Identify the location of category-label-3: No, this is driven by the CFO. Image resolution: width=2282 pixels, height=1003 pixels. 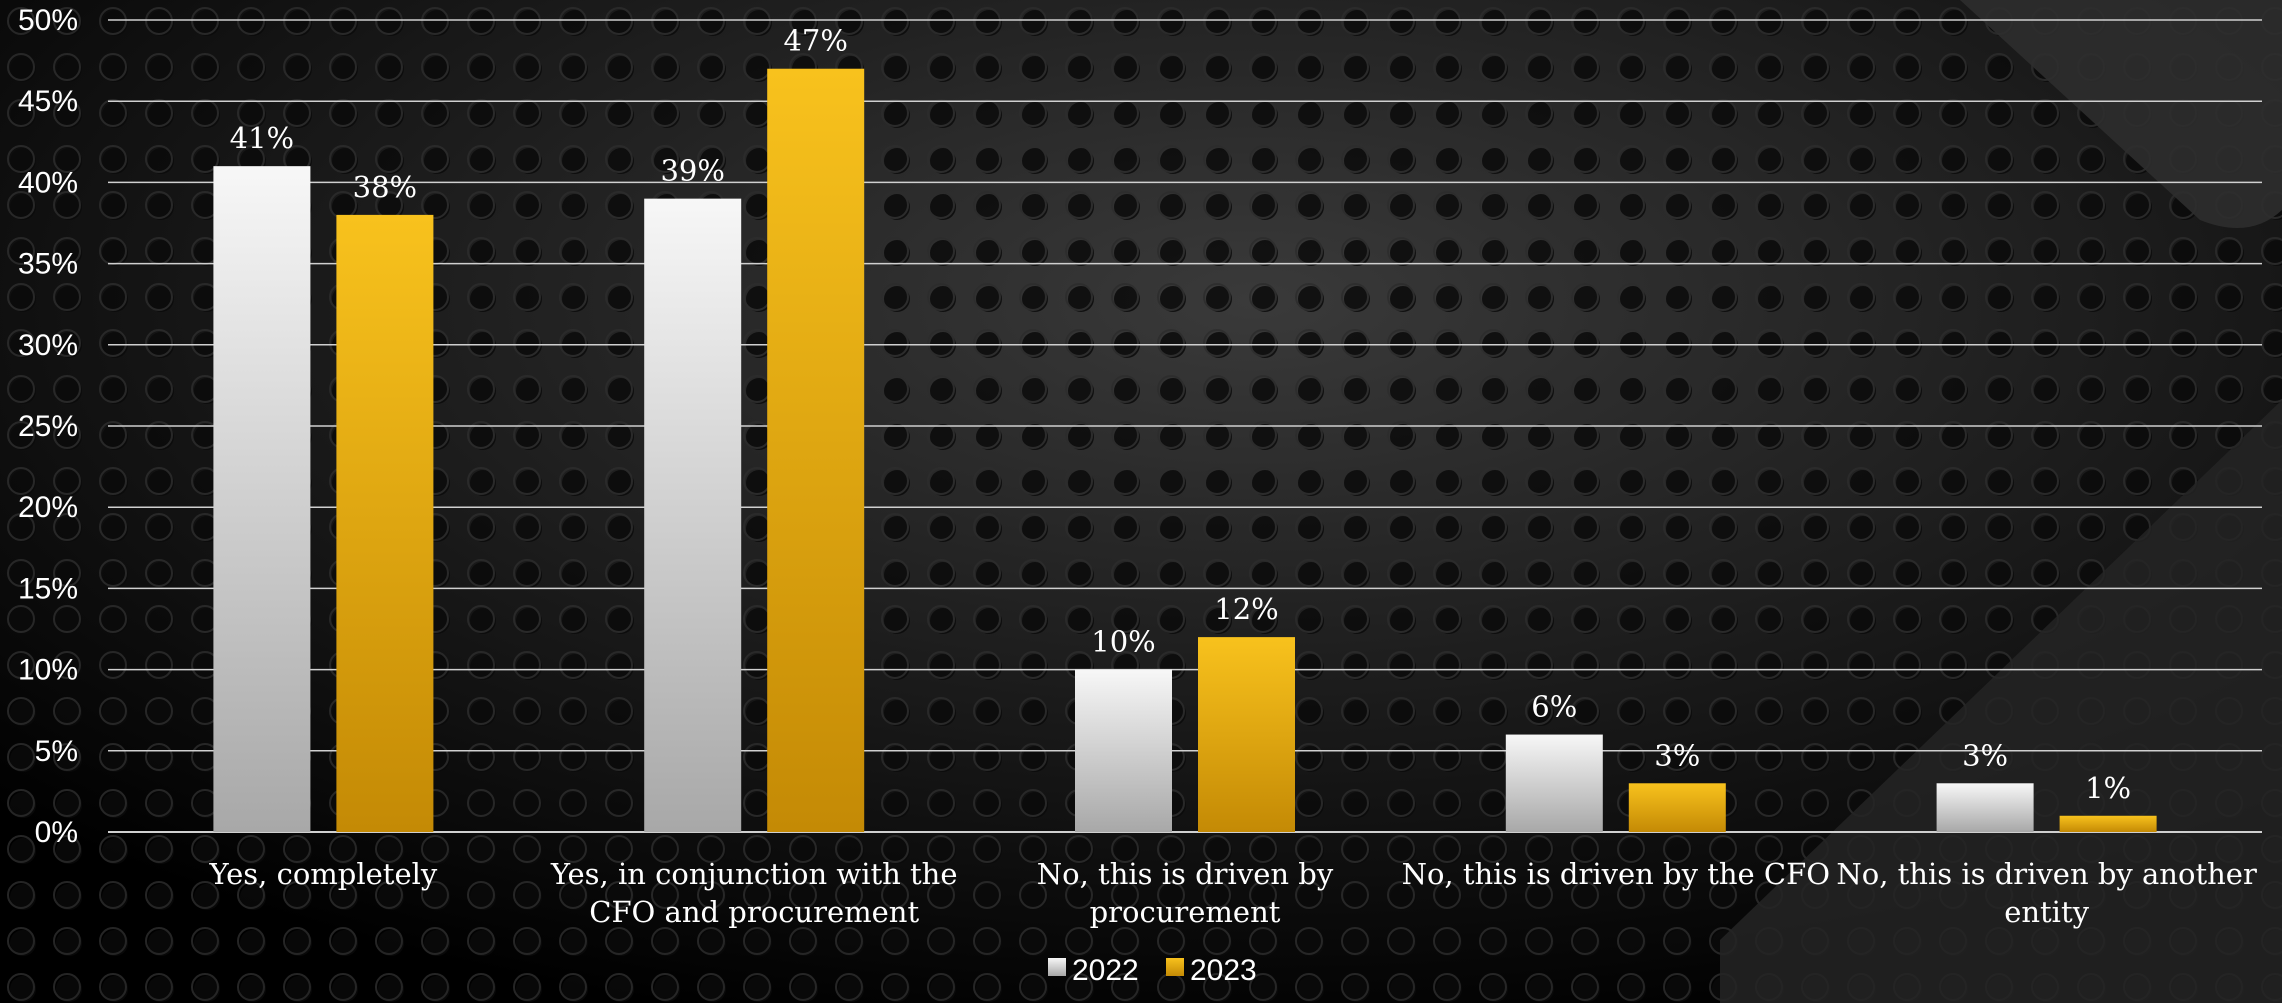
(1616, 874).